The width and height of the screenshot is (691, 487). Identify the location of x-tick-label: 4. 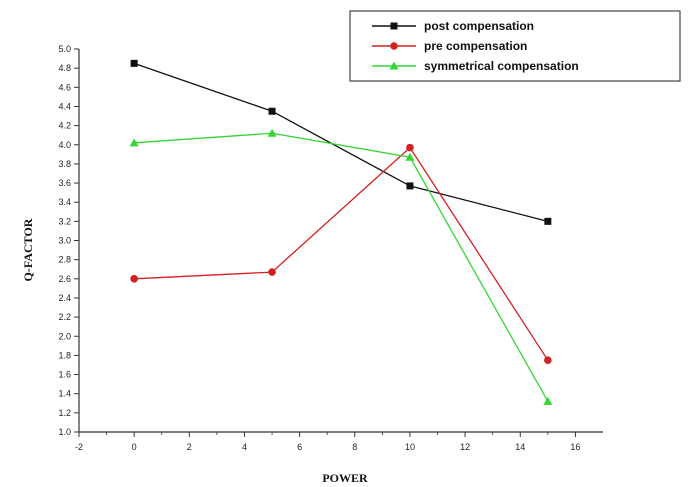
(244, 447).